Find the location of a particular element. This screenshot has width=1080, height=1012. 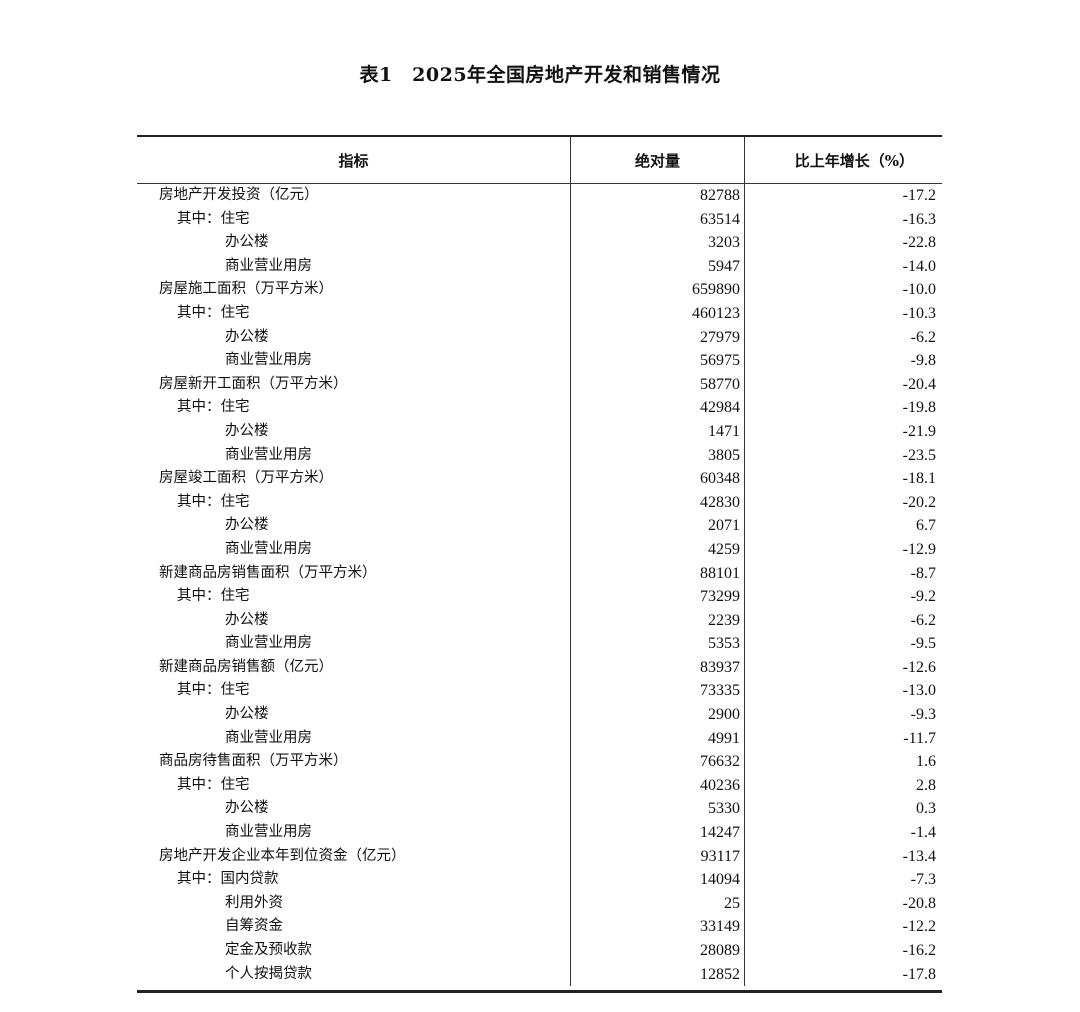

header-growth: 比上年增长（%） is located at coordinates (854, 160).